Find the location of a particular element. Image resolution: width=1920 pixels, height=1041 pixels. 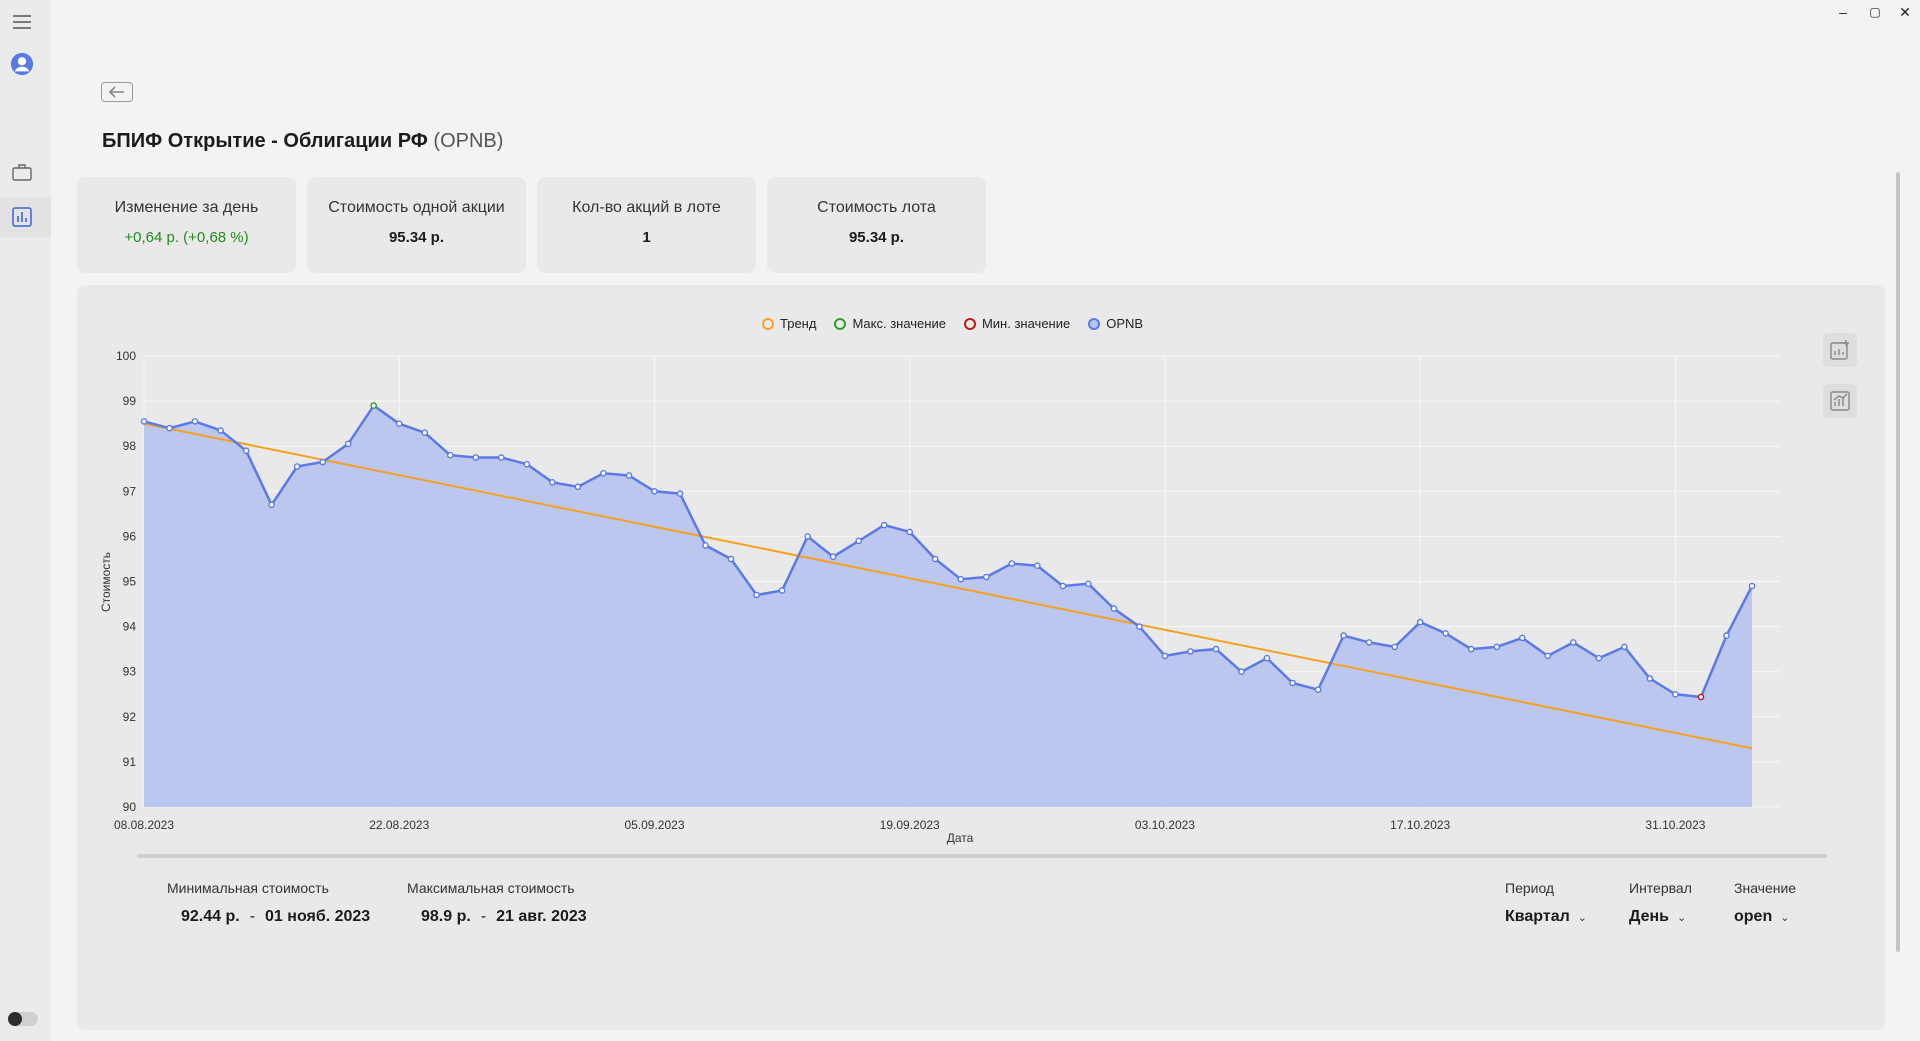

y-tick-label: 99 is located at coordinates (130, 401).